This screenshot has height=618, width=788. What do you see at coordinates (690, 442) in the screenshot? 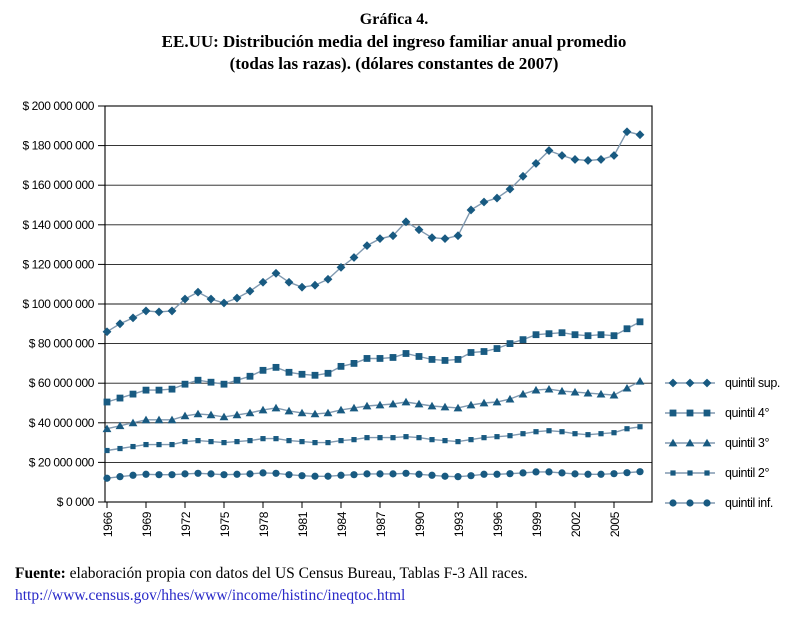
I see `legend-swatch-triangle` at bounding box center [690, 442].